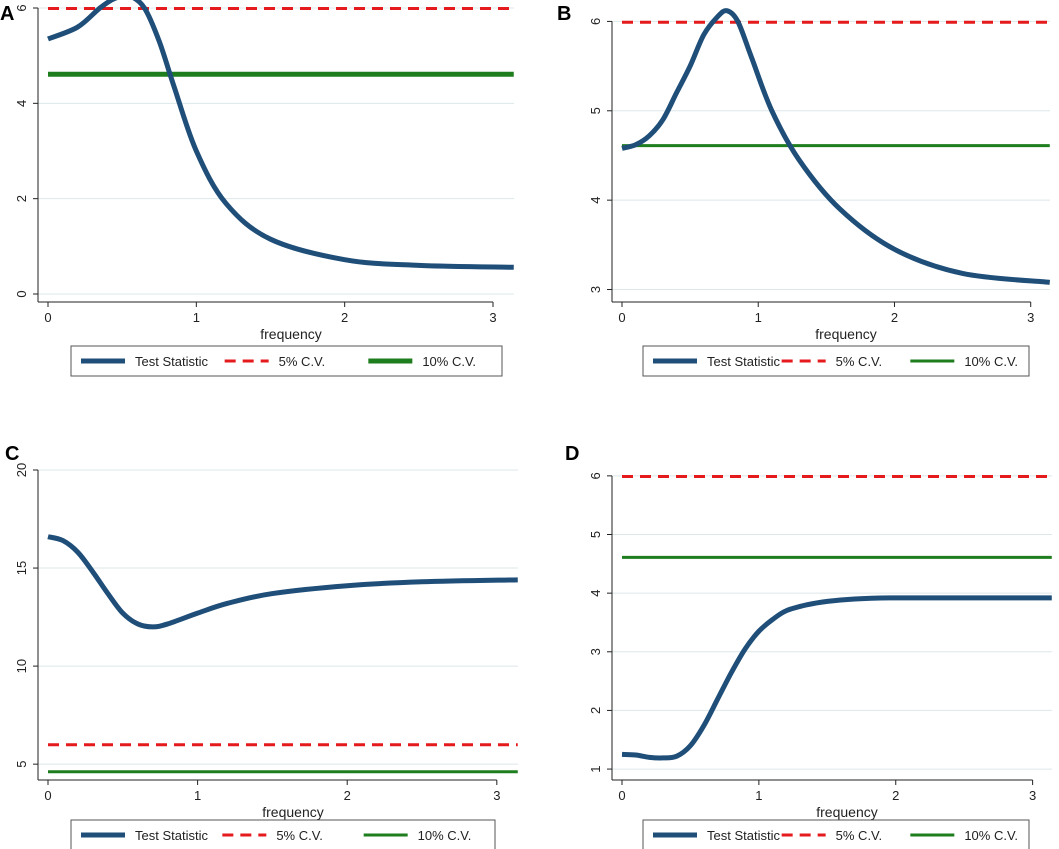 The height and width of the screenshot is (849, 1059). What do you see at coordinates (595, 768) in the screenshot?
I see `y-tick-label: 1` at bounding box center [595, 768].